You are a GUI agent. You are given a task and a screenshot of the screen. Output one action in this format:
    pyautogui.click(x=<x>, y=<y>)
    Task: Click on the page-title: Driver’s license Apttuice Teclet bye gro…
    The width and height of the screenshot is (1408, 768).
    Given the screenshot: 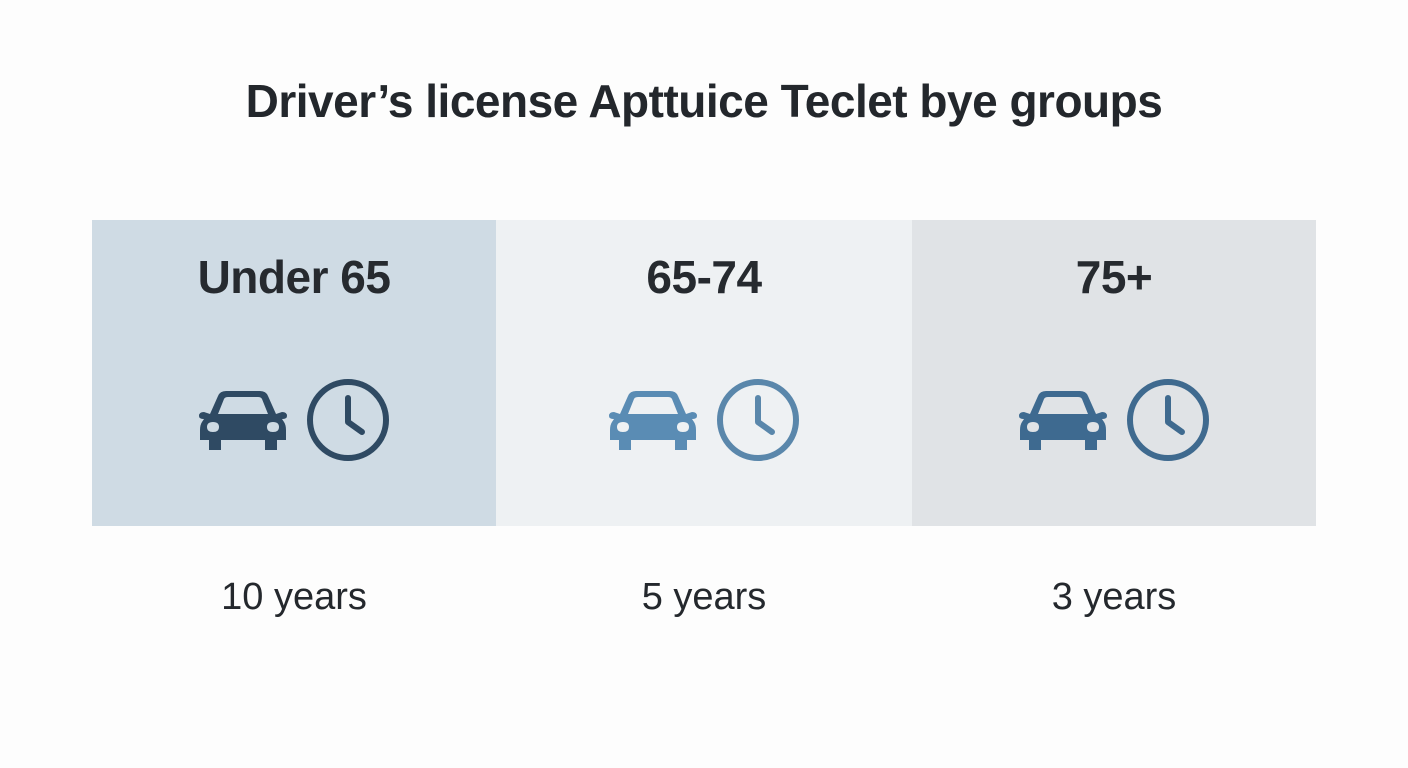 What is the action you would take?
    pyautogui.click(x=704, y=101)
    